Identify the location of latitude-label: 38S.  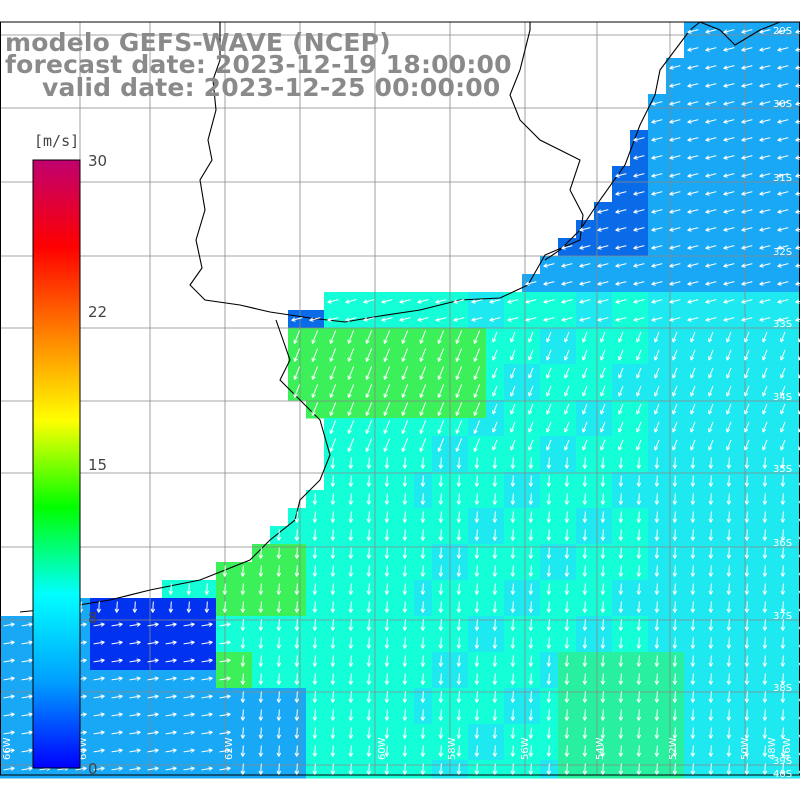
(782, 688).